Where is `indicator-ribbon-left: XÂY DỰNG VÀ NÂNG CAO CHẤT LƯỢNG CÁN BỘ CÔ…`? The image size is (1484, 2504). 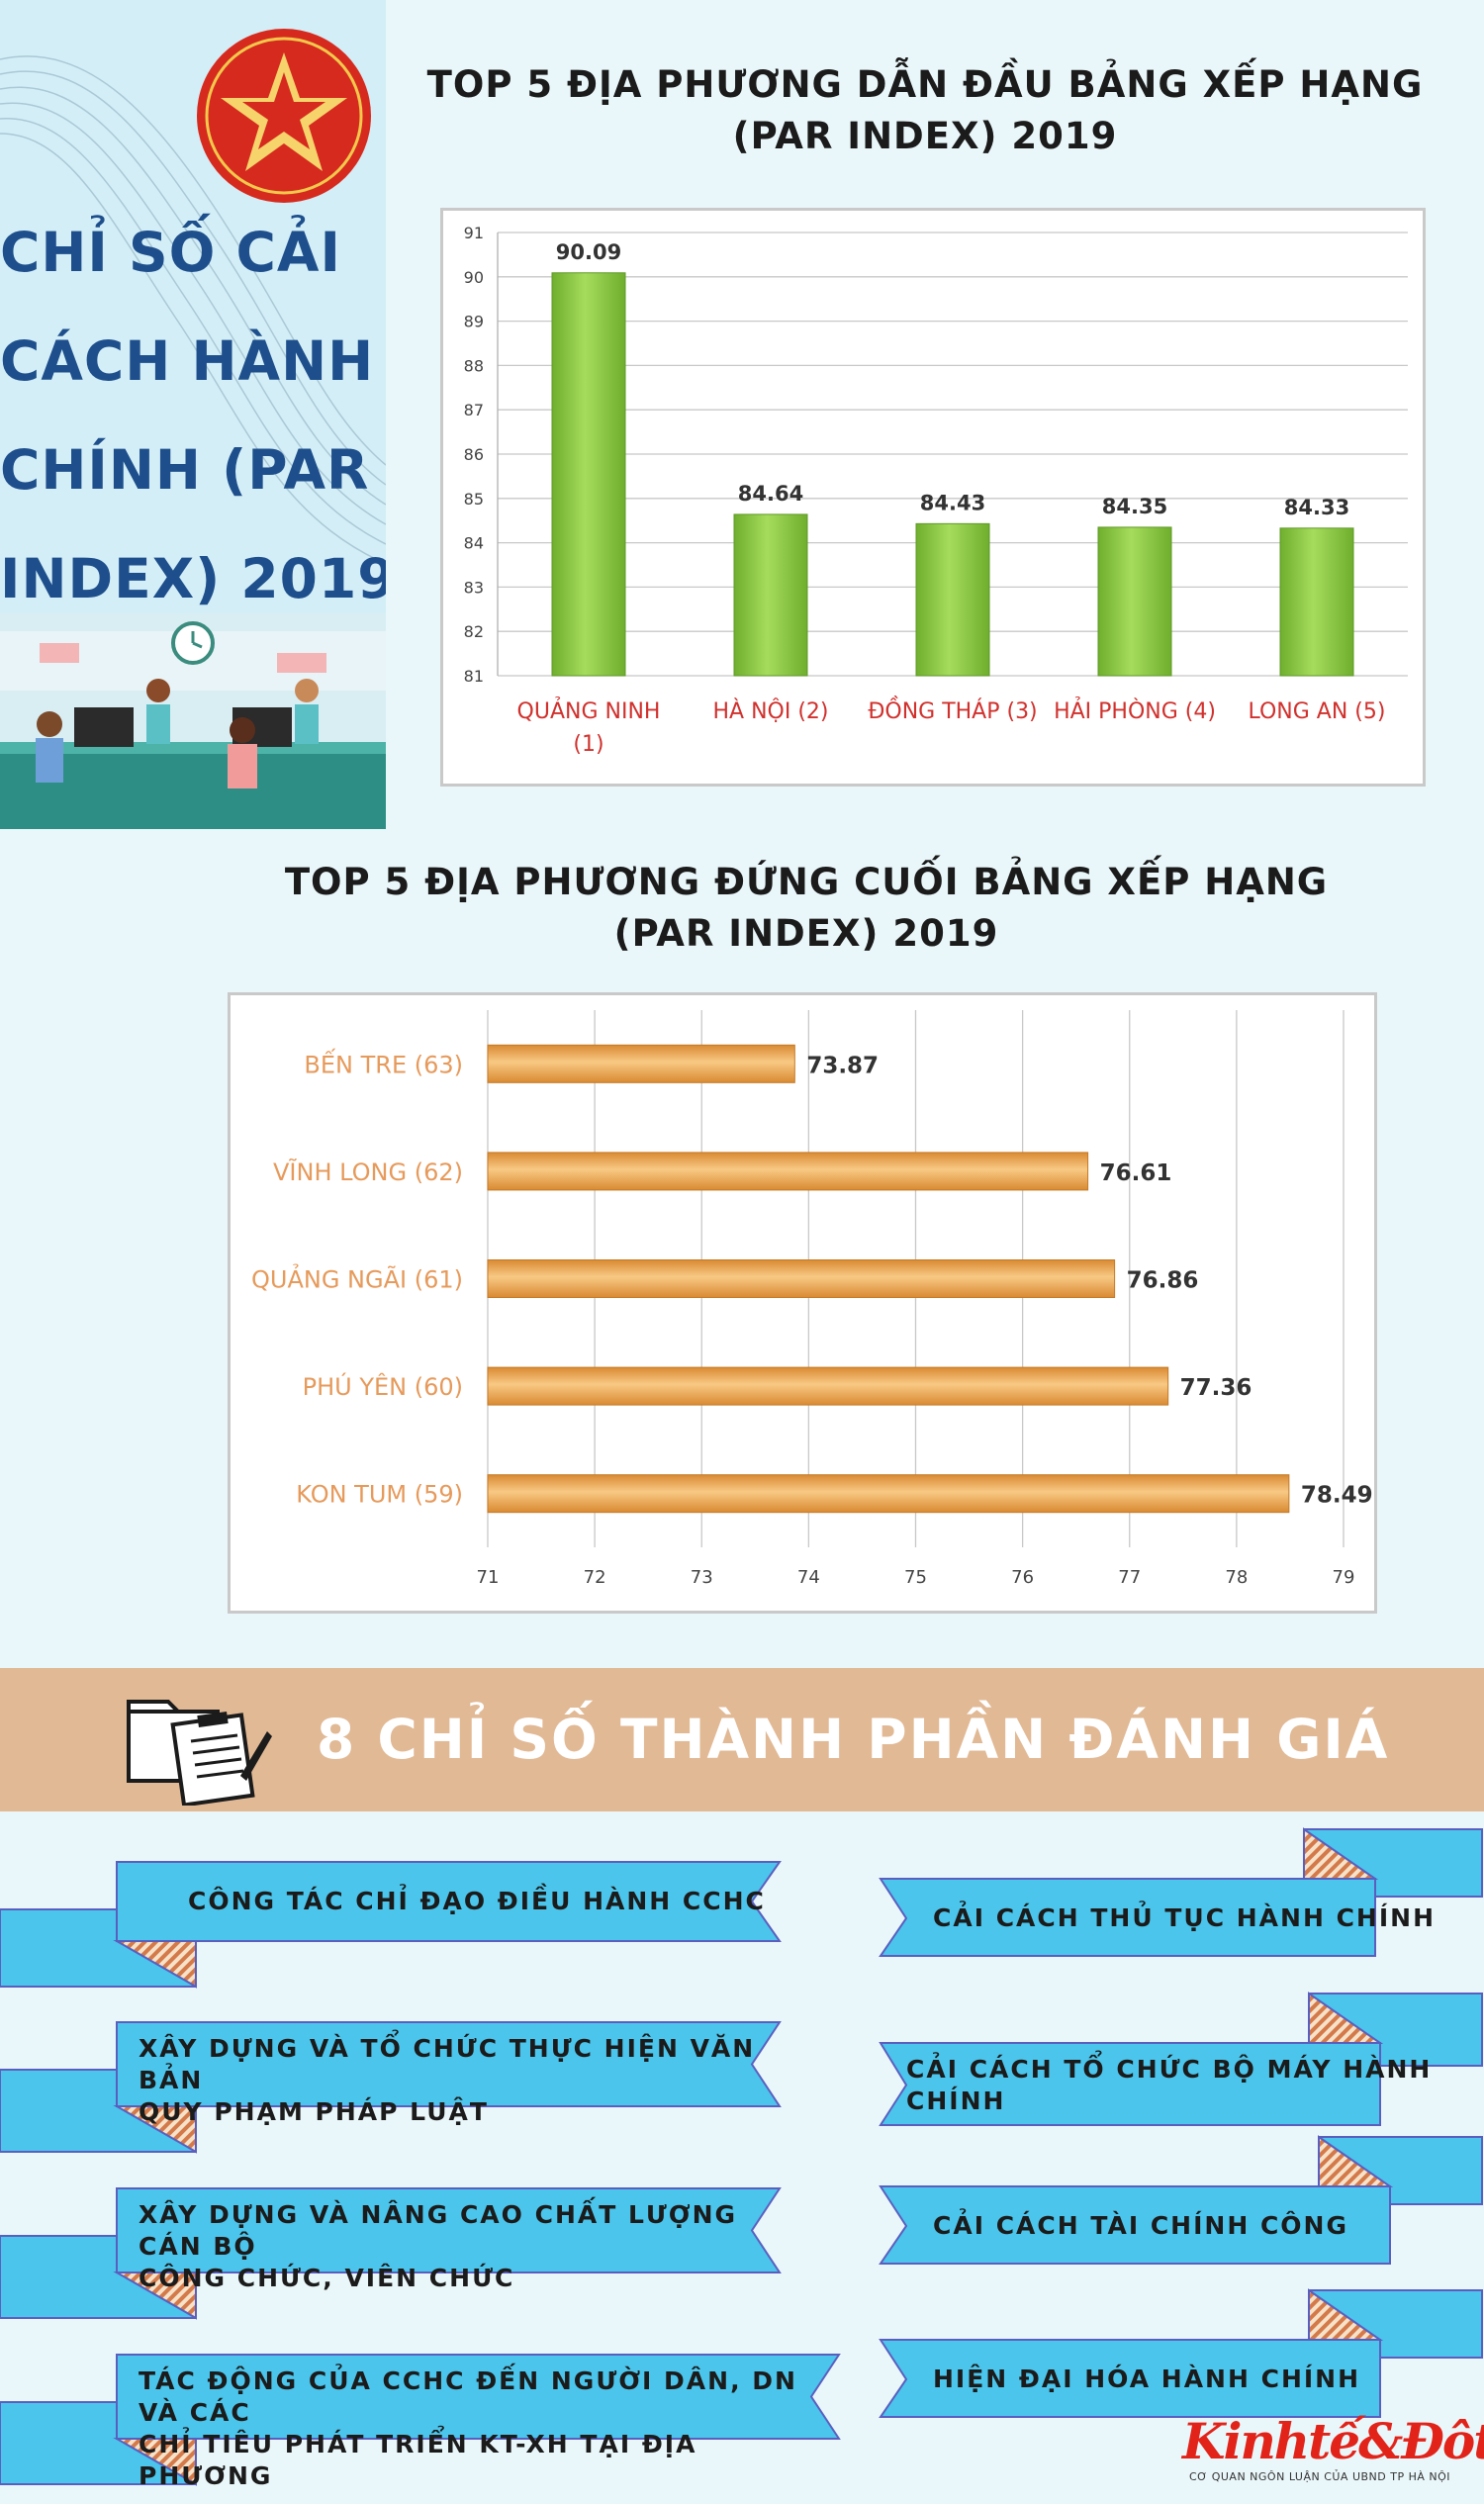 indicator-ribbon-left: XÂY DỰNG VÀ NÂNG CAO CHẤT LƯỢNG CÁN BỘ CÔ… is located at coordinates (391, 2253).